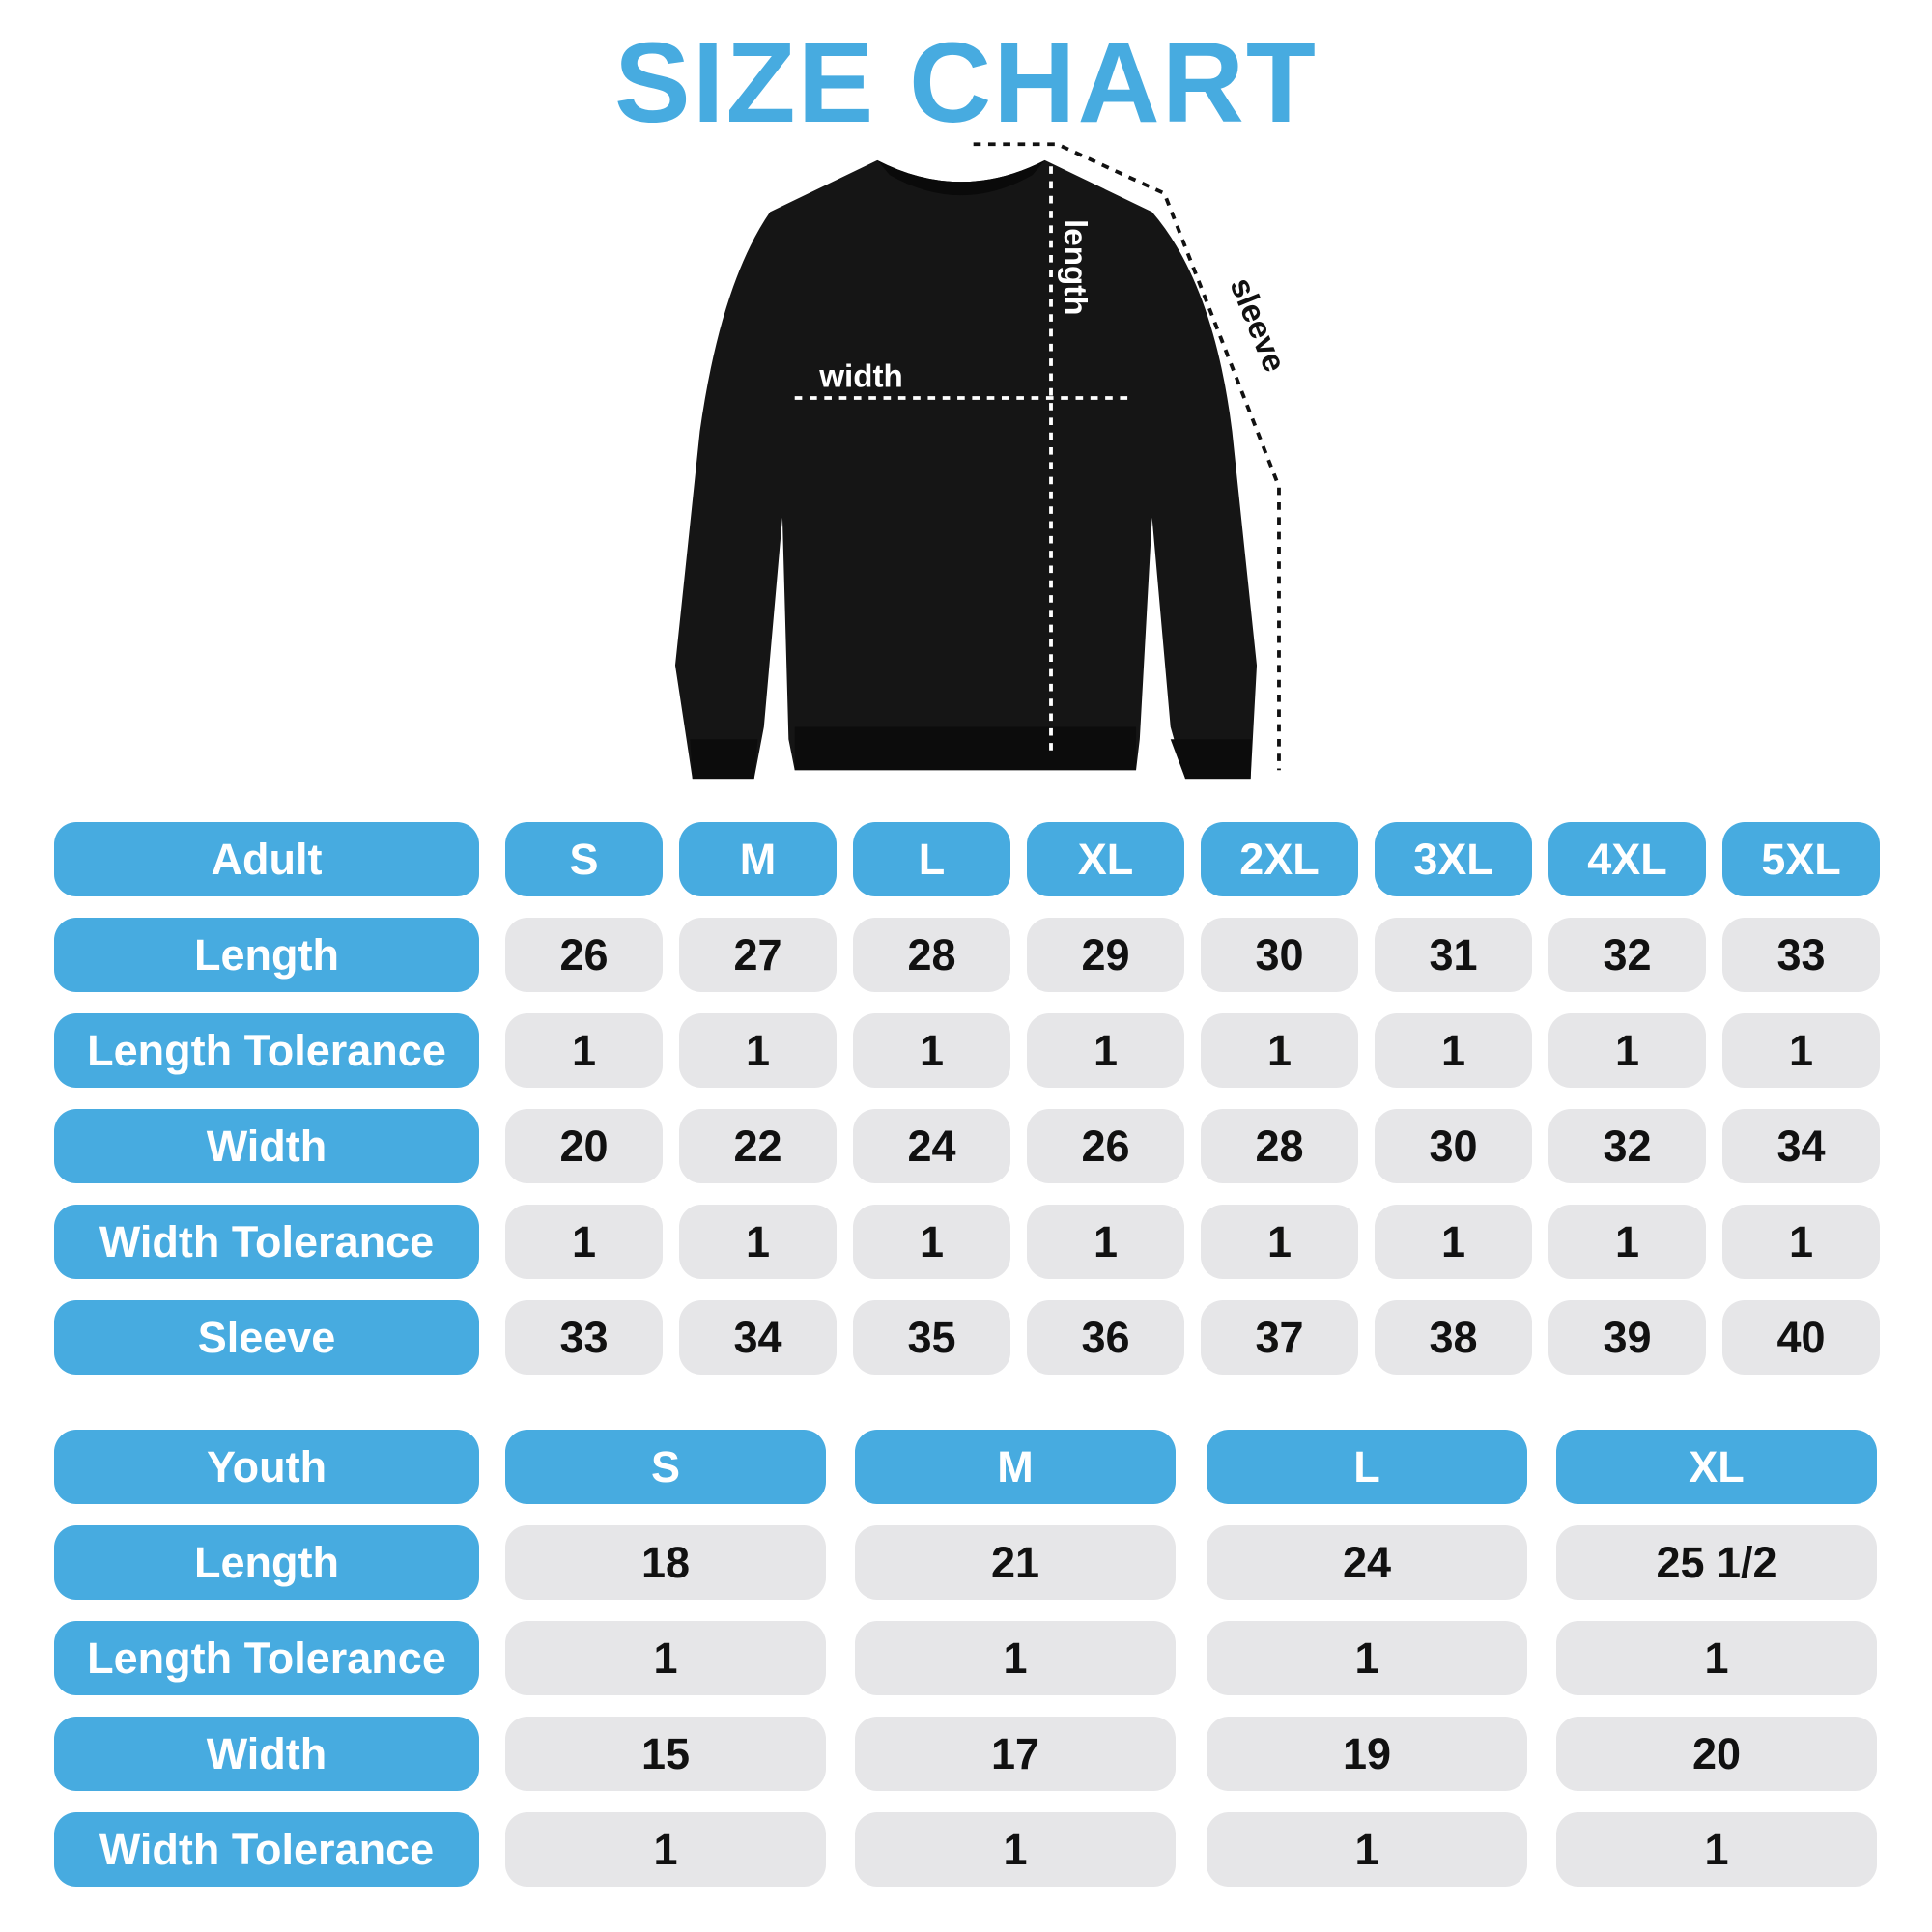 The width and height of the screenshot is (1932, 1932). I want to click on adult-value-cell: 22, so click(758, 1146).